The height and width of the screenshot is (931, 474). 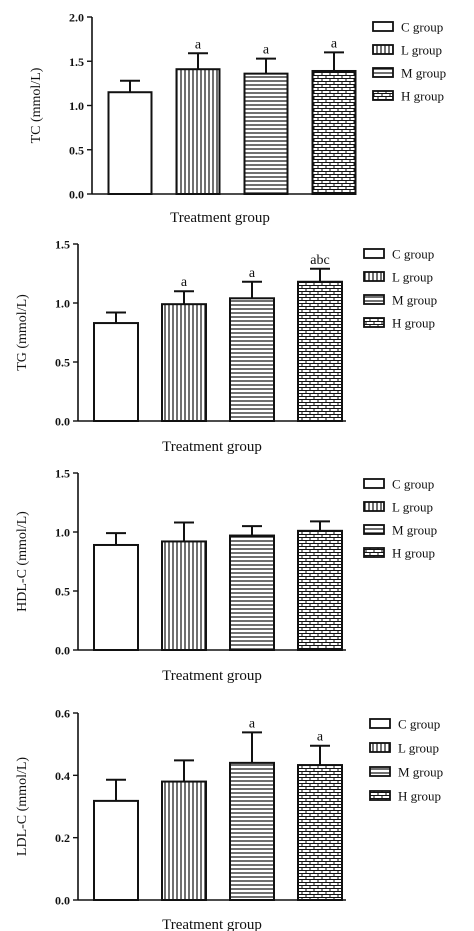 What do you see at coordinates (76, 18) in the screenshot?
I see `y-tick-label: 2.0` at bounding box center [76, 18].